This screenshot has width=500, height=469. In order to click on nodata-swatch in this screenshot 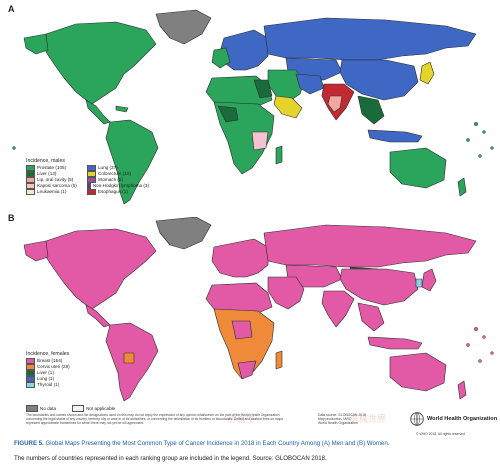, I will do `click(32, 408)`.